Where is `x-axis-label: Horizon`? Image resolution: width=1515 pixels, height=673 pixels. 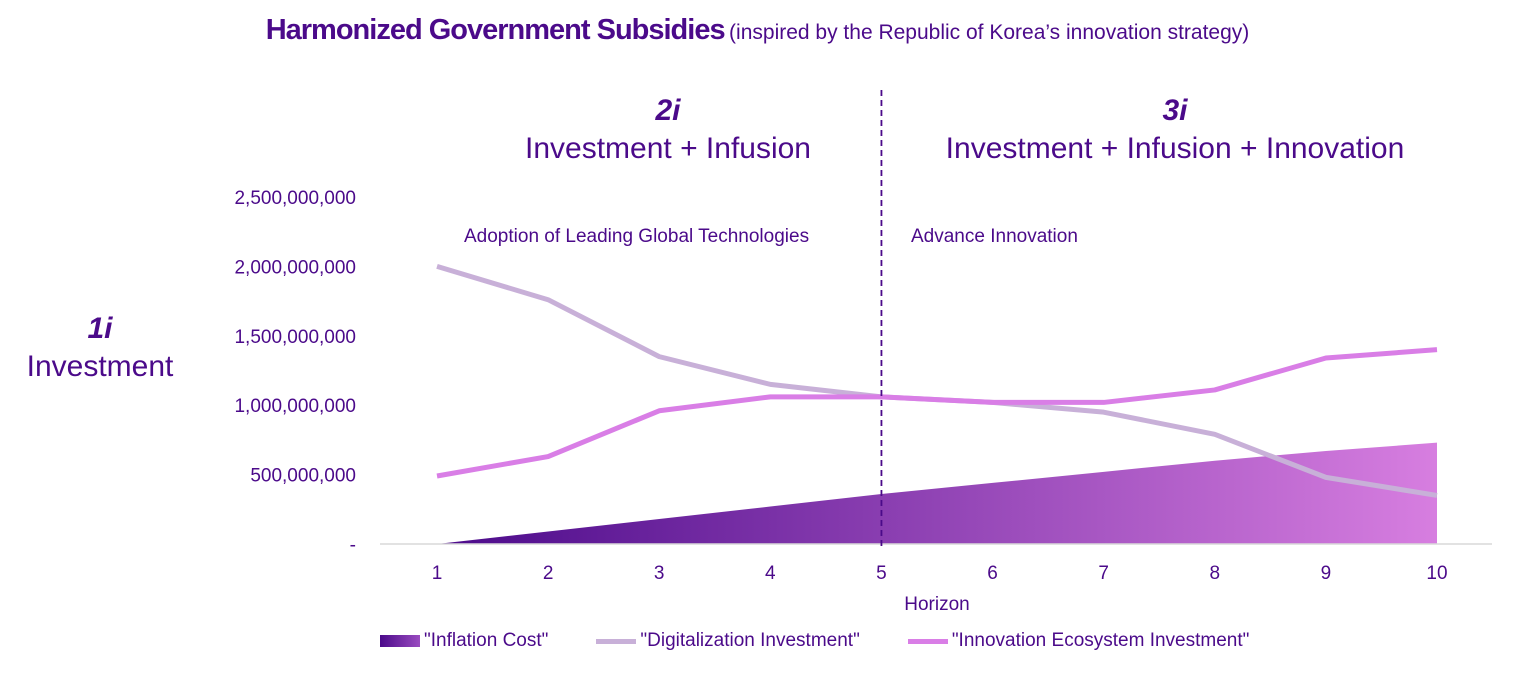
x-axis-label: Horizon is located at coordinates (936, 604).